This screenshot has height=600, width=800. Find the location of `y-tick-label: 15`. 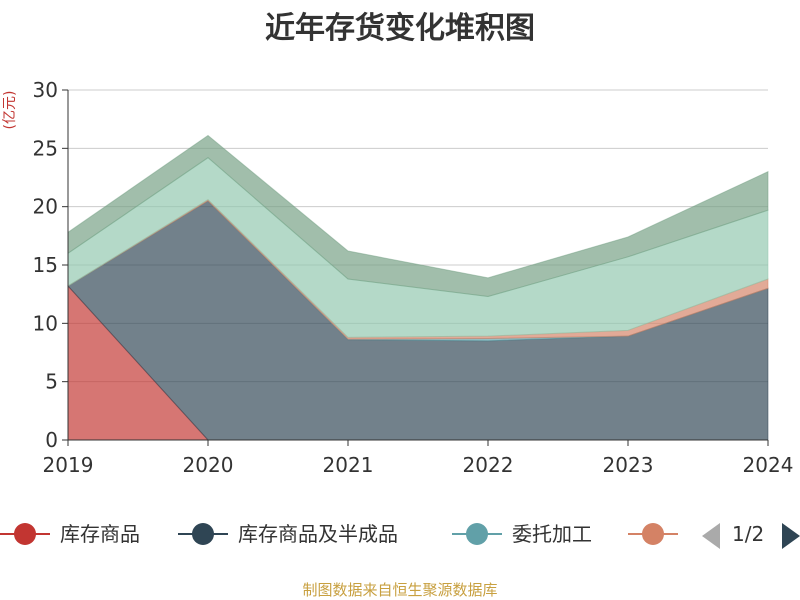

y-tick-label: 15 is located at coordinates (45, 265).